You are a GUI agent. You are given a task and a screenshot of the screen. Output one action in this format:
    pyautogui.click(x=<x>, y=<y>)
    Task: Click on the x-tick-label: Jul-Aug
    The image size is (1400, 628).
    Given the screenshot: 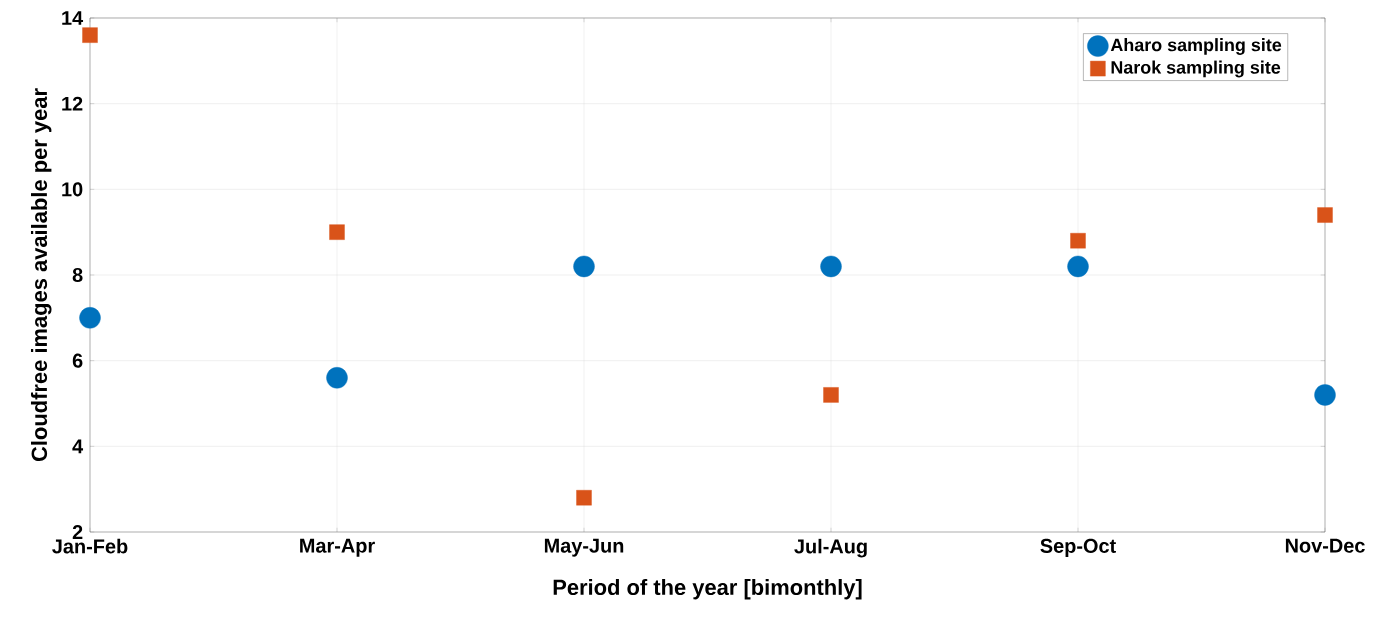 What is the action you would take?
    pyautogui.click(x=830, y=548)
    